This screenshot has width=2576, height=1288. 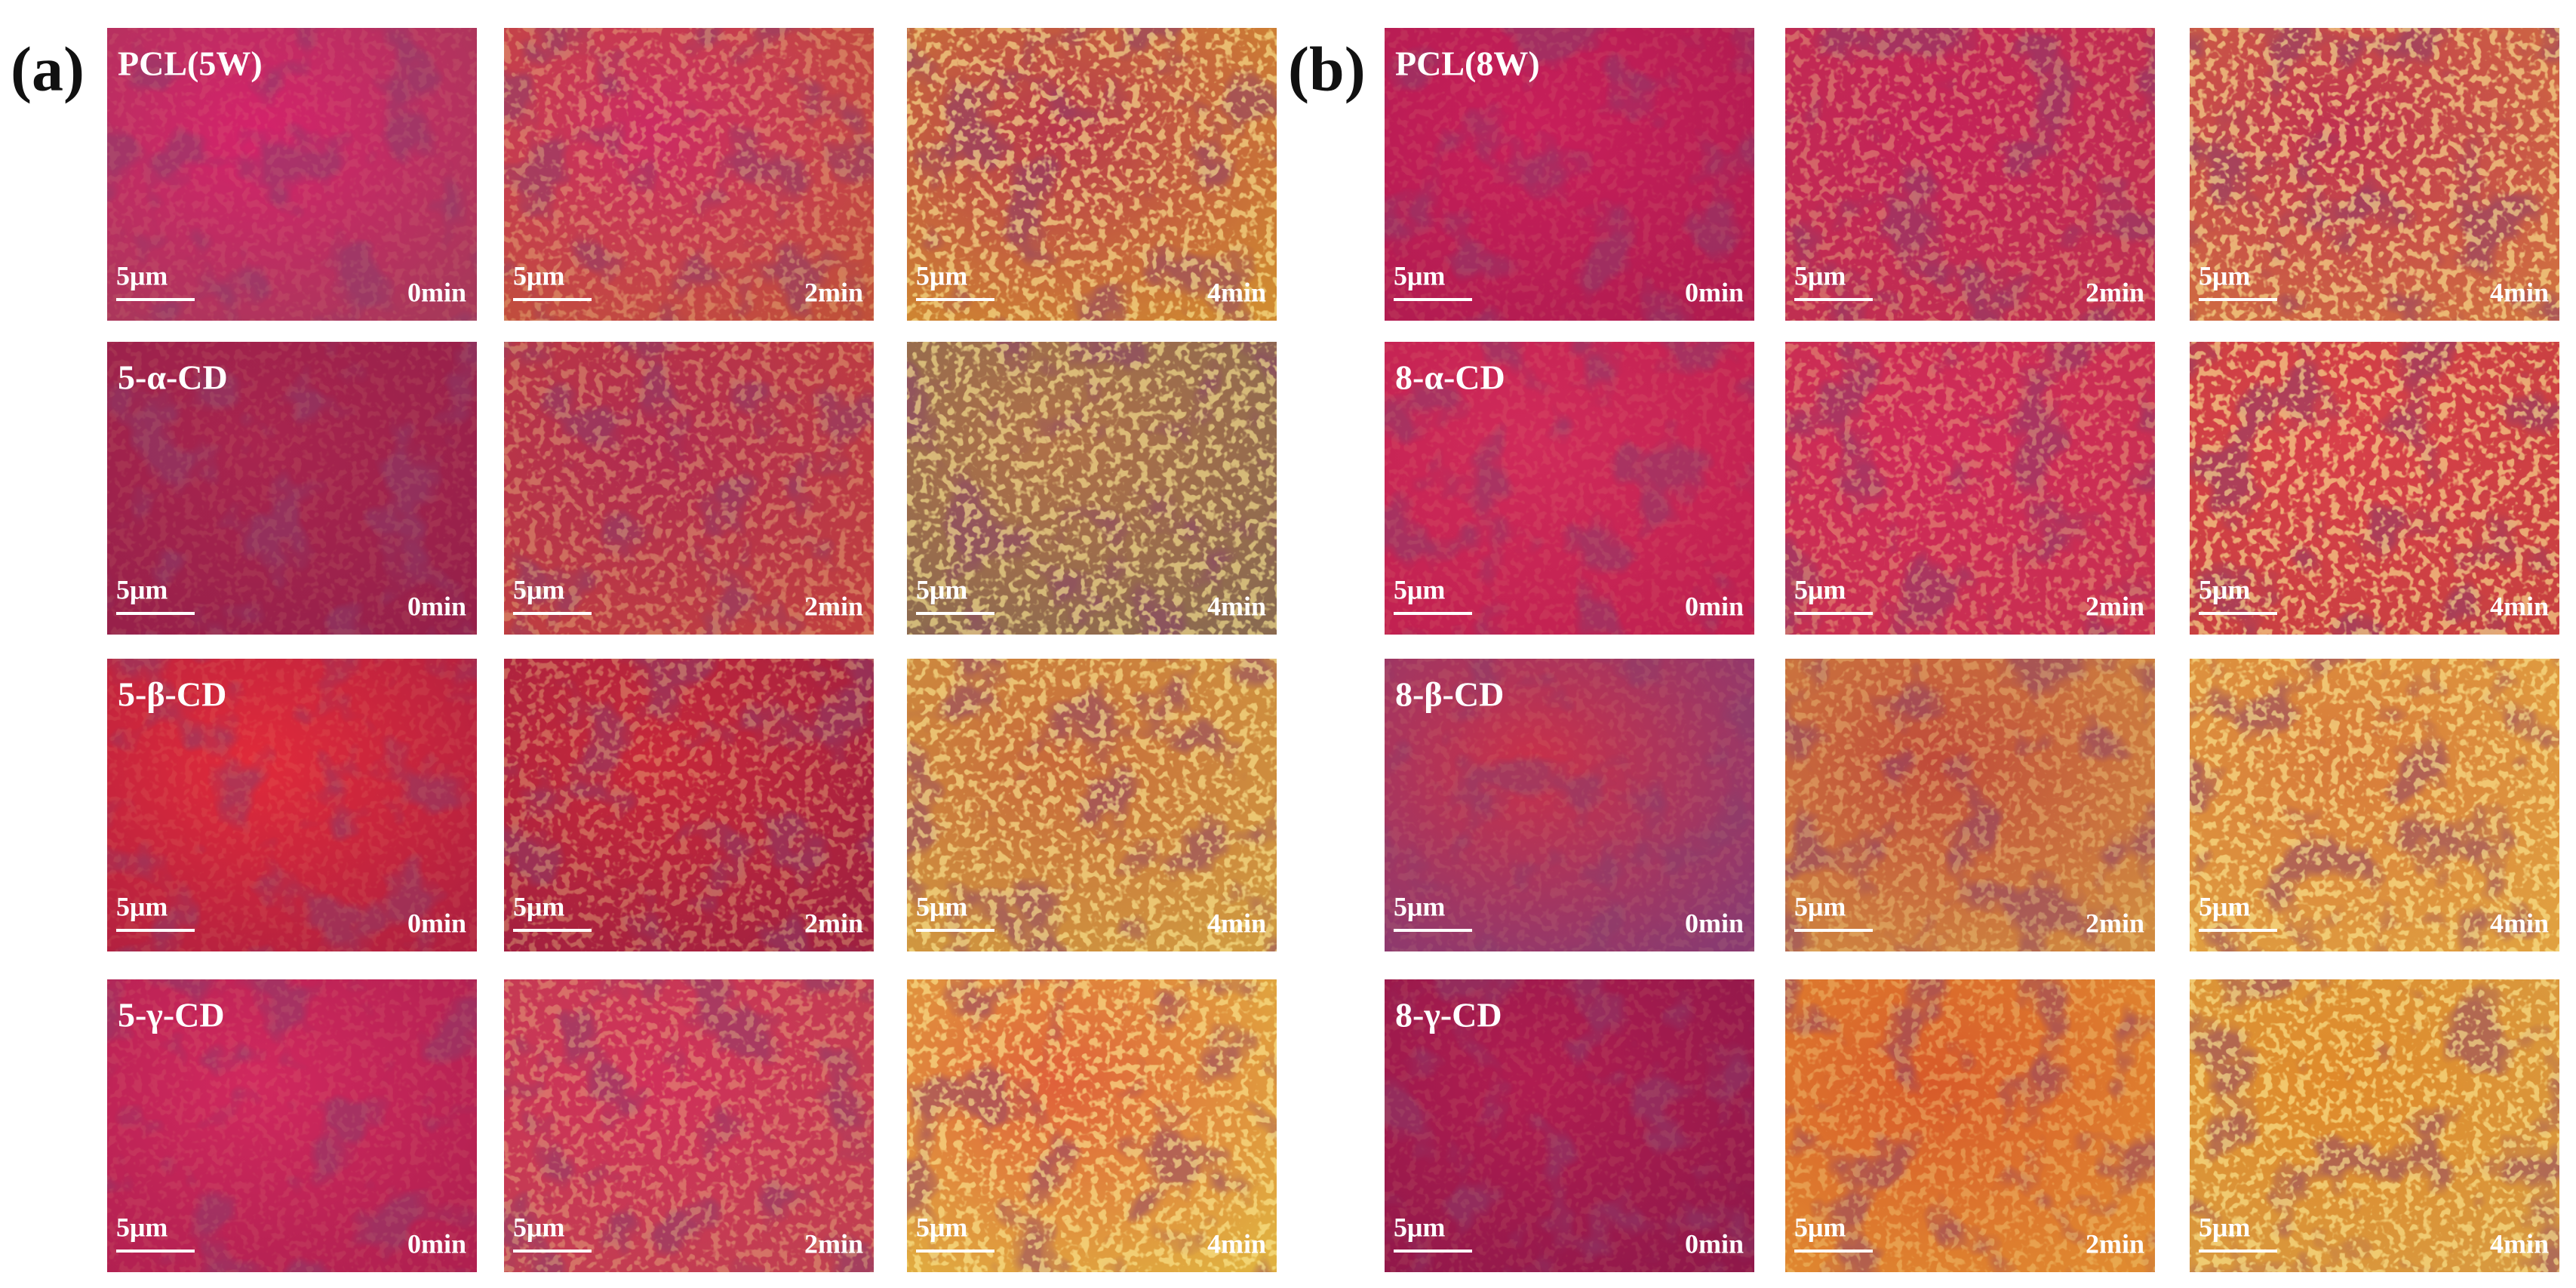 I want to click on sample-label: 8-γ-CD, so click(x=1448, y=1015).